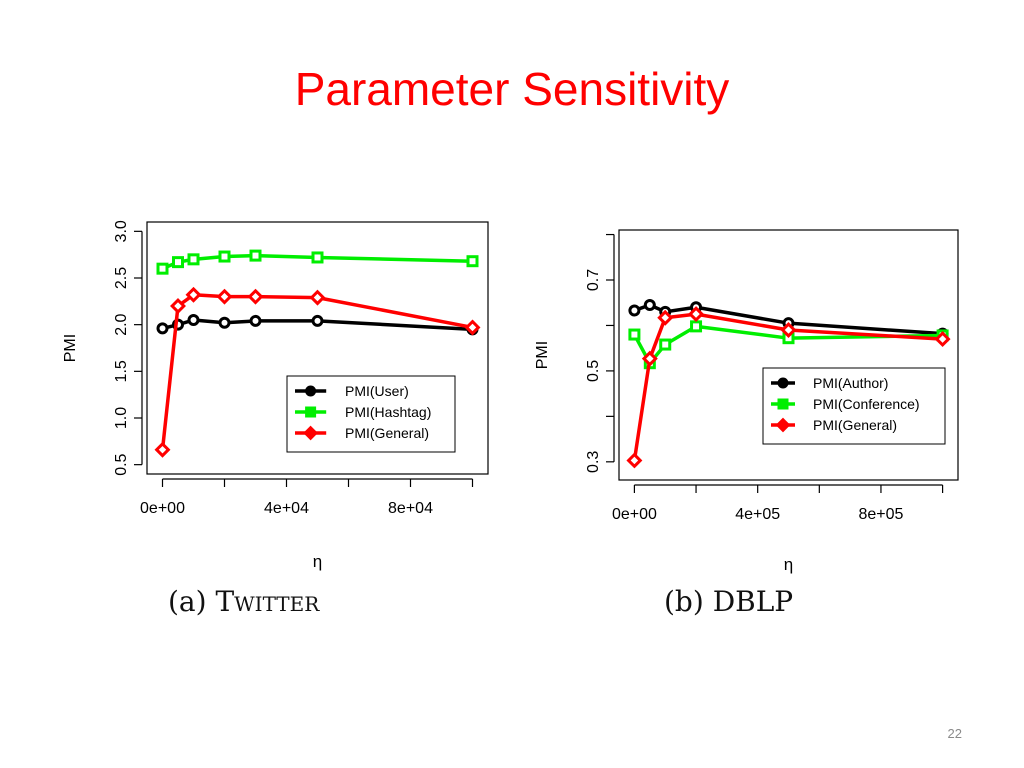 The image size is (1024, 768). What do you see at coordinates (187, 601) in the screenshot?
I see `caption-a-prefix: (a)` at bounding box center [187, 601].